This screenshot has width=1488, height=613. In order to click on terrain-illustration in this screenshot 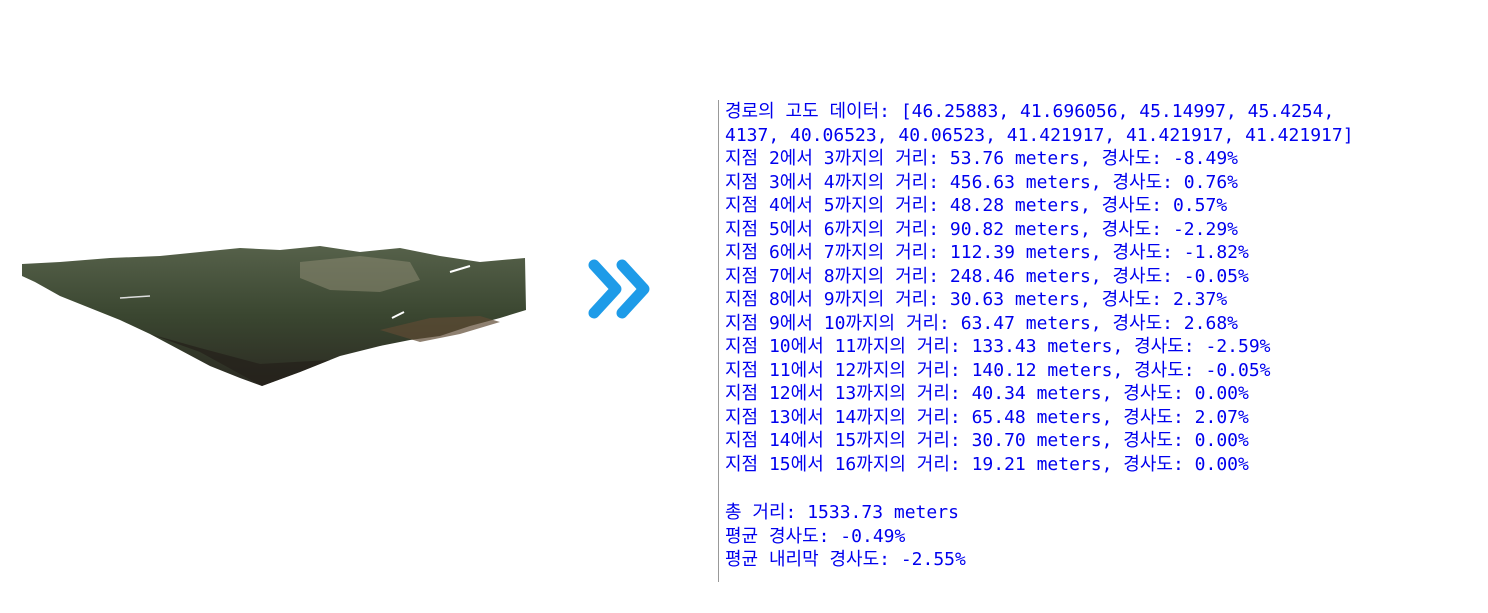, I will do `click(336, 316)`.